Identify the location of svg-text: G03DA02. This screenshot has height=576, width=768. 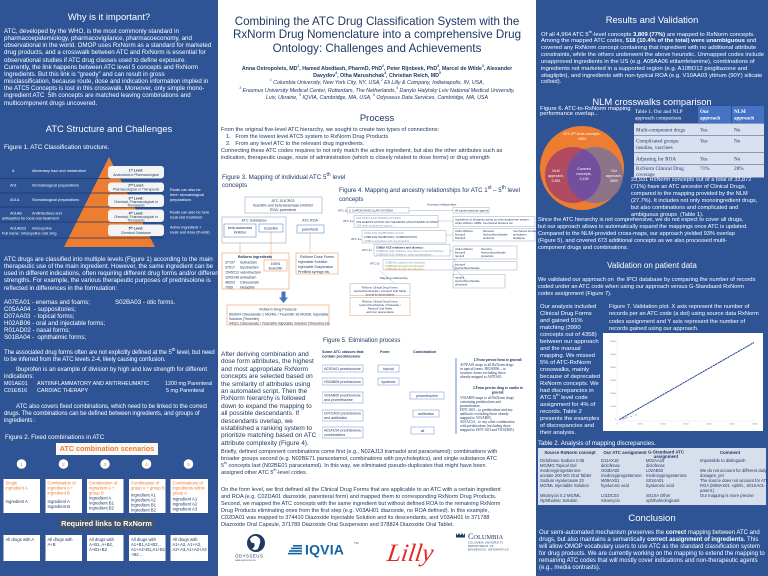
(610, 470).